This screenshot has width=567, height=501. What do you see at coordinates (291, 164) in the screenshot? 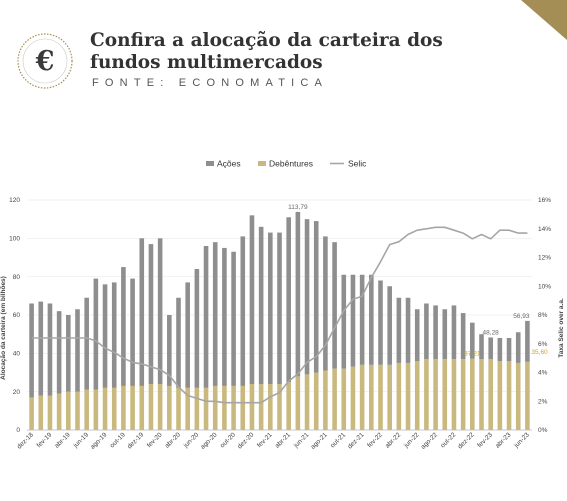
I see `legend-label: Debêntures` at bounding box center [291, 164].